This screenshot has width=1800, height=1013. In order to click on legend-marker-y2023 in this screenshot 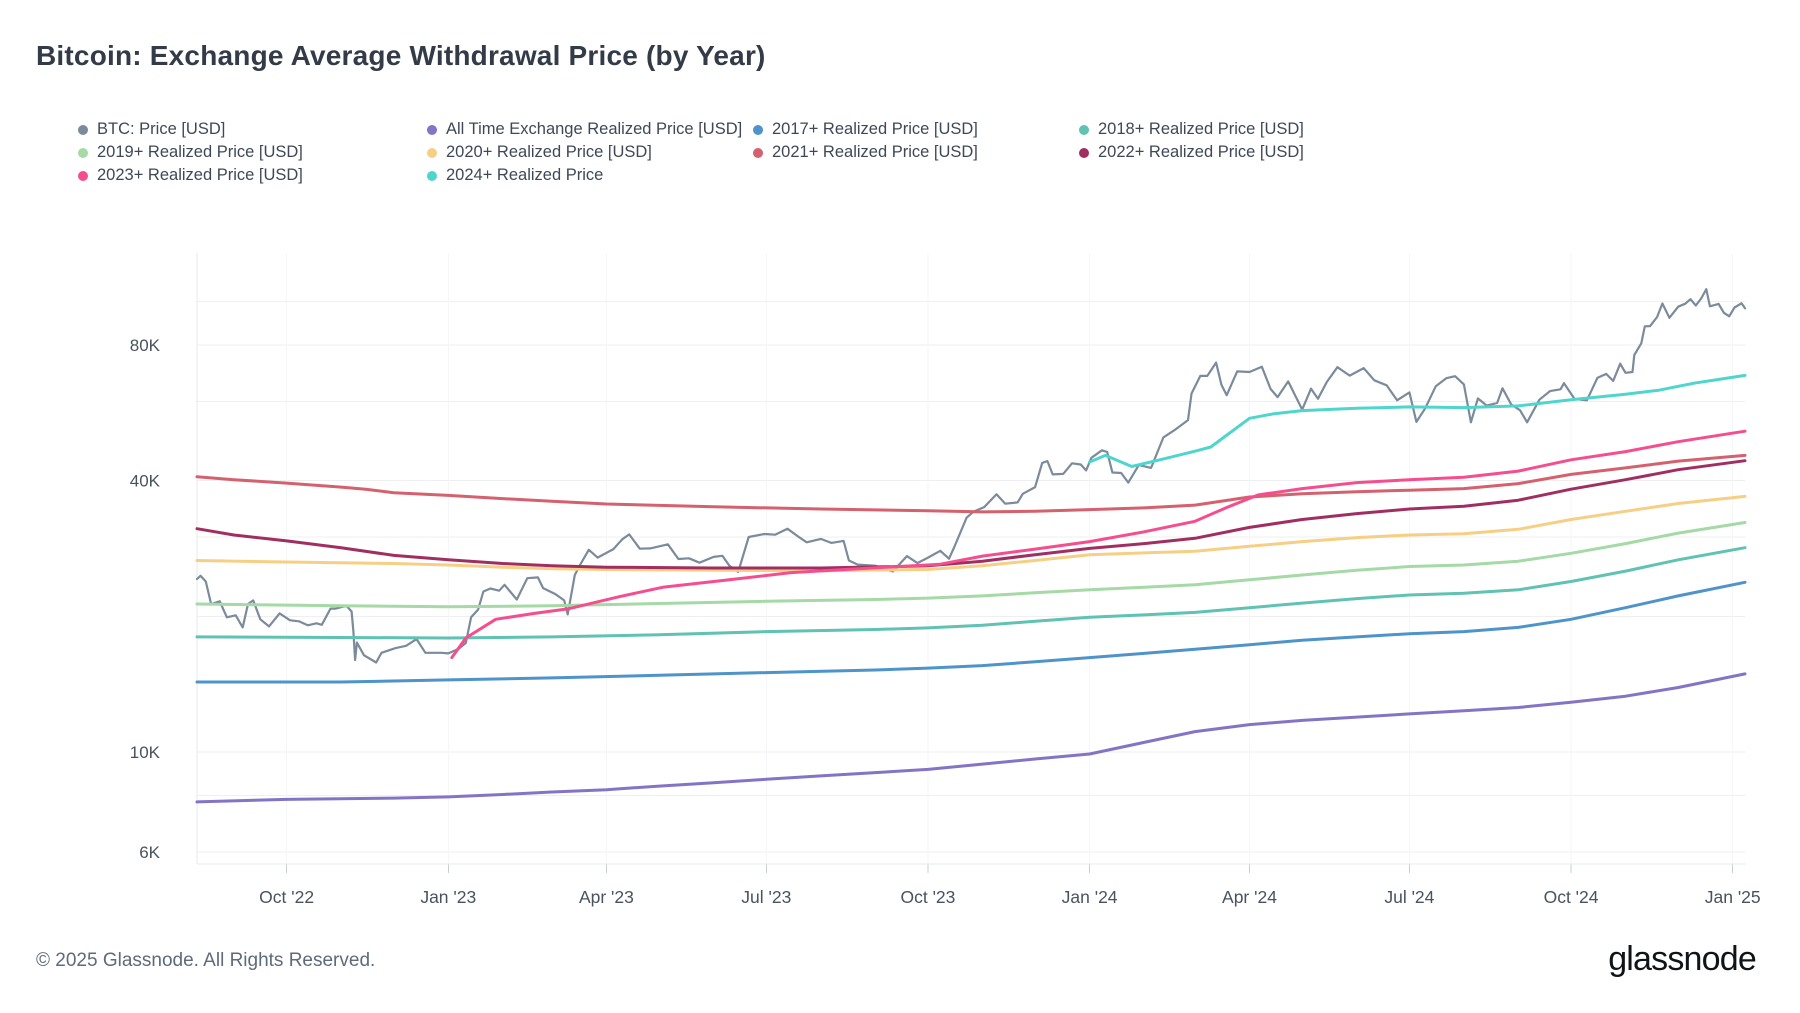, I will do `click(83, 175)`.